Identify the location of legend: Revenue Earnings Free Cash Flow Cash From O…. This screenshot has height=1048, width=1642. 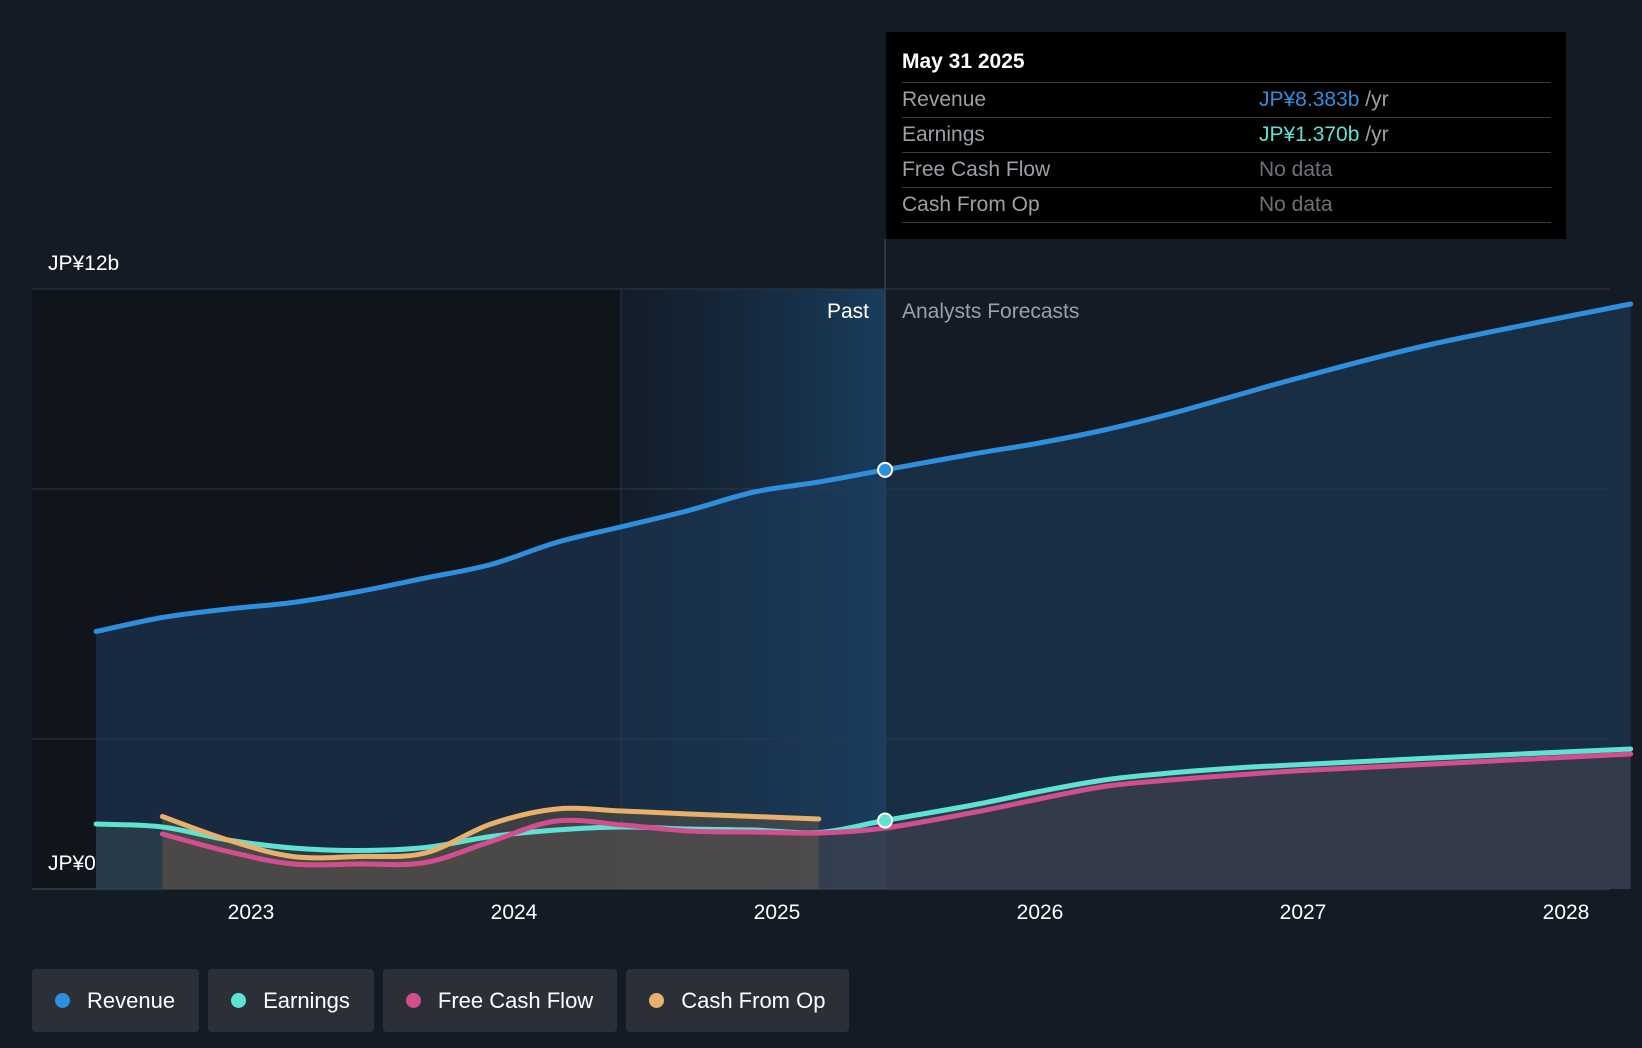
(441, 1000).